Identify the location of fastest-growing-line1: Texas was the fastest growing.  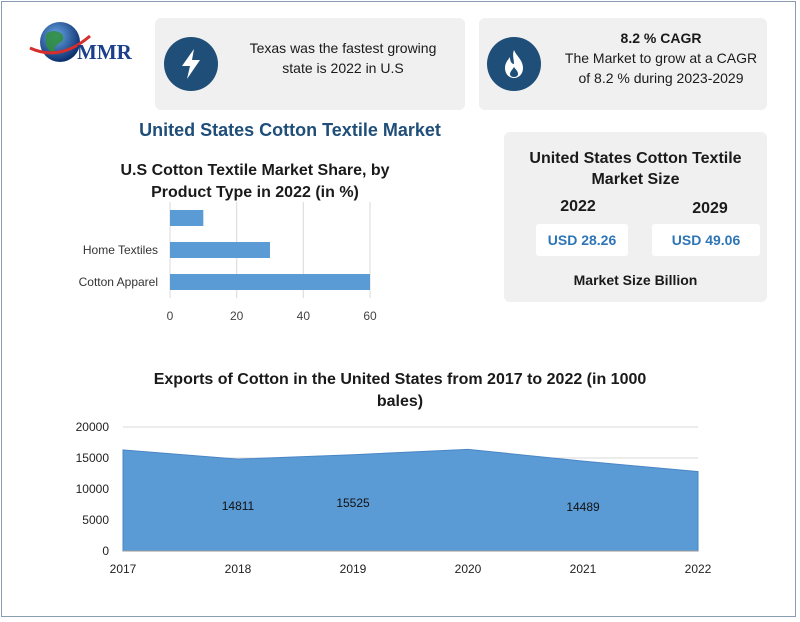
(343, 48).